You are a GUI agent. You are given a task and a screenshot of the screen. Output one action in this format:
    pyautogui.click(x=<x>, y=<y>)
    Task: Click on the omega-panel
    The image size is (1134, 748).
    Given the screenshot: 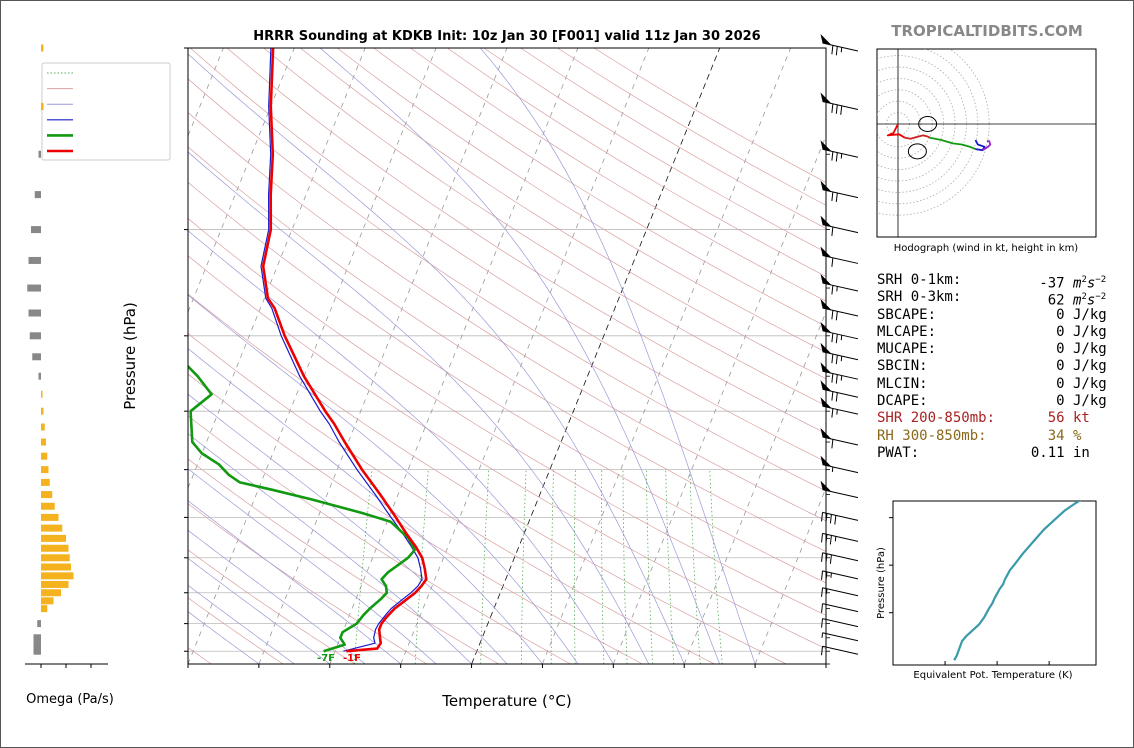 What is the action you would take?
    pyautogui.click(x=66, y=356)
    